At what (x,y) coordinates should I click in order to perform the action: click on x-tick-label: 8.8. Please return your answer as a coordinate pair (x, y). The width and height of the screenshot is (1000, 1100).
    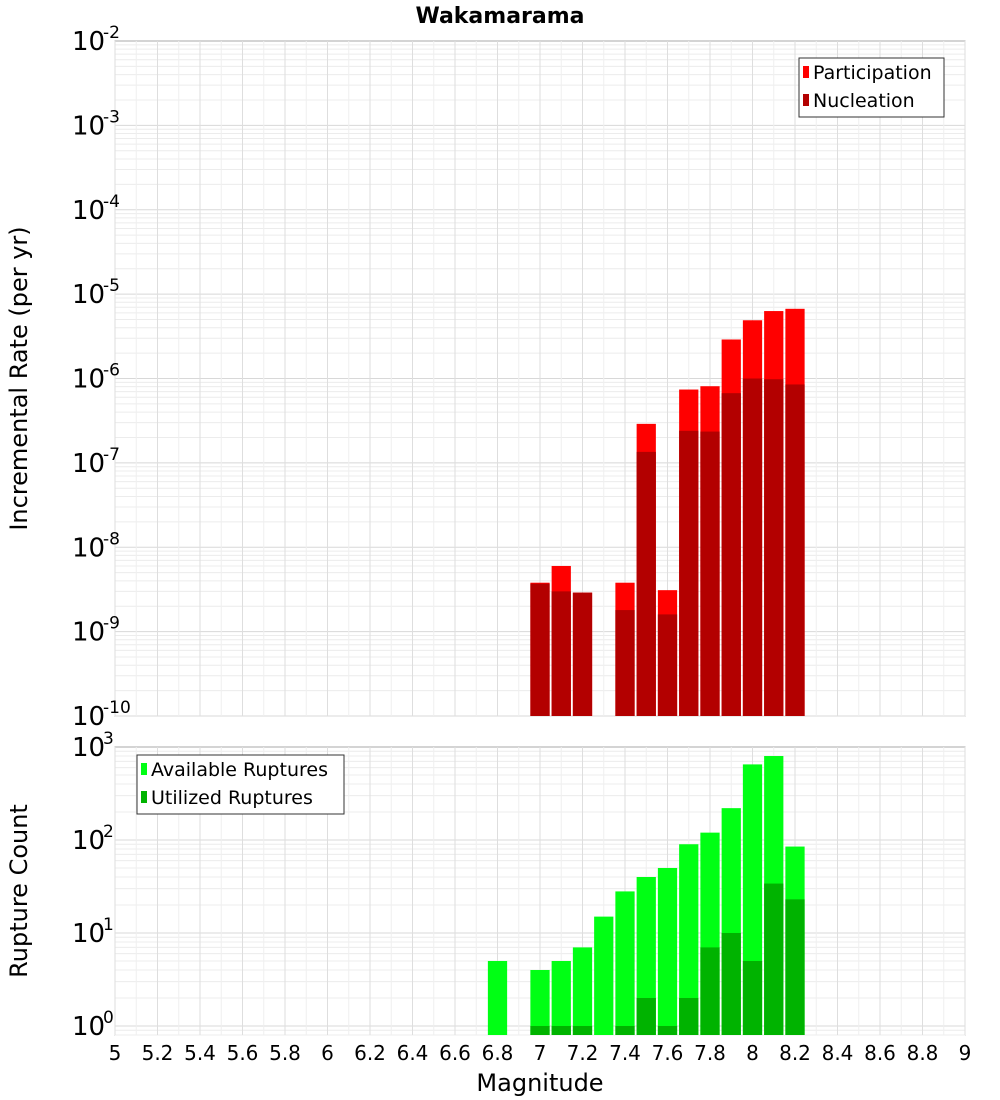
    Looking at the image, I should click on (923, 1053).